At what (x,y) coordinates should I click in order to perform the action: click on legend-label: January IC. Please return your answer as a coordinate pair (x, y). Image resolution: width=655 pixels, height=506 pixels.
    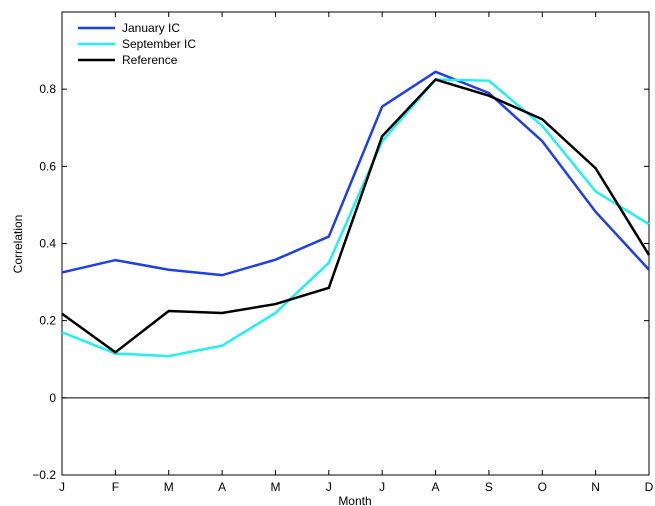
    Looking at the image, I should click on (151, 28).